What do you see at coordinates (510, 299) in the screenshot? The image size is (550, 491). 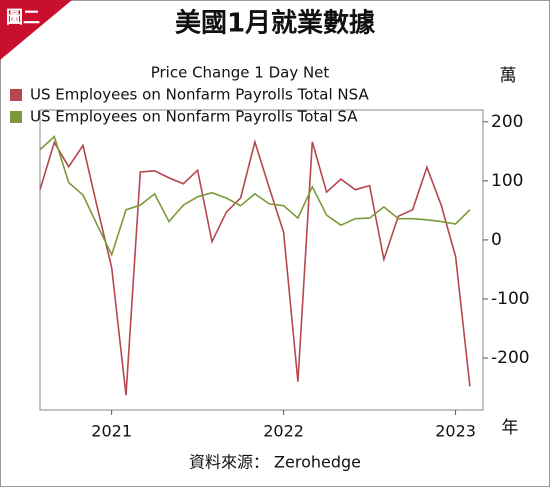 I see `y-tick-label: -100` at bounding box center [510, 299].